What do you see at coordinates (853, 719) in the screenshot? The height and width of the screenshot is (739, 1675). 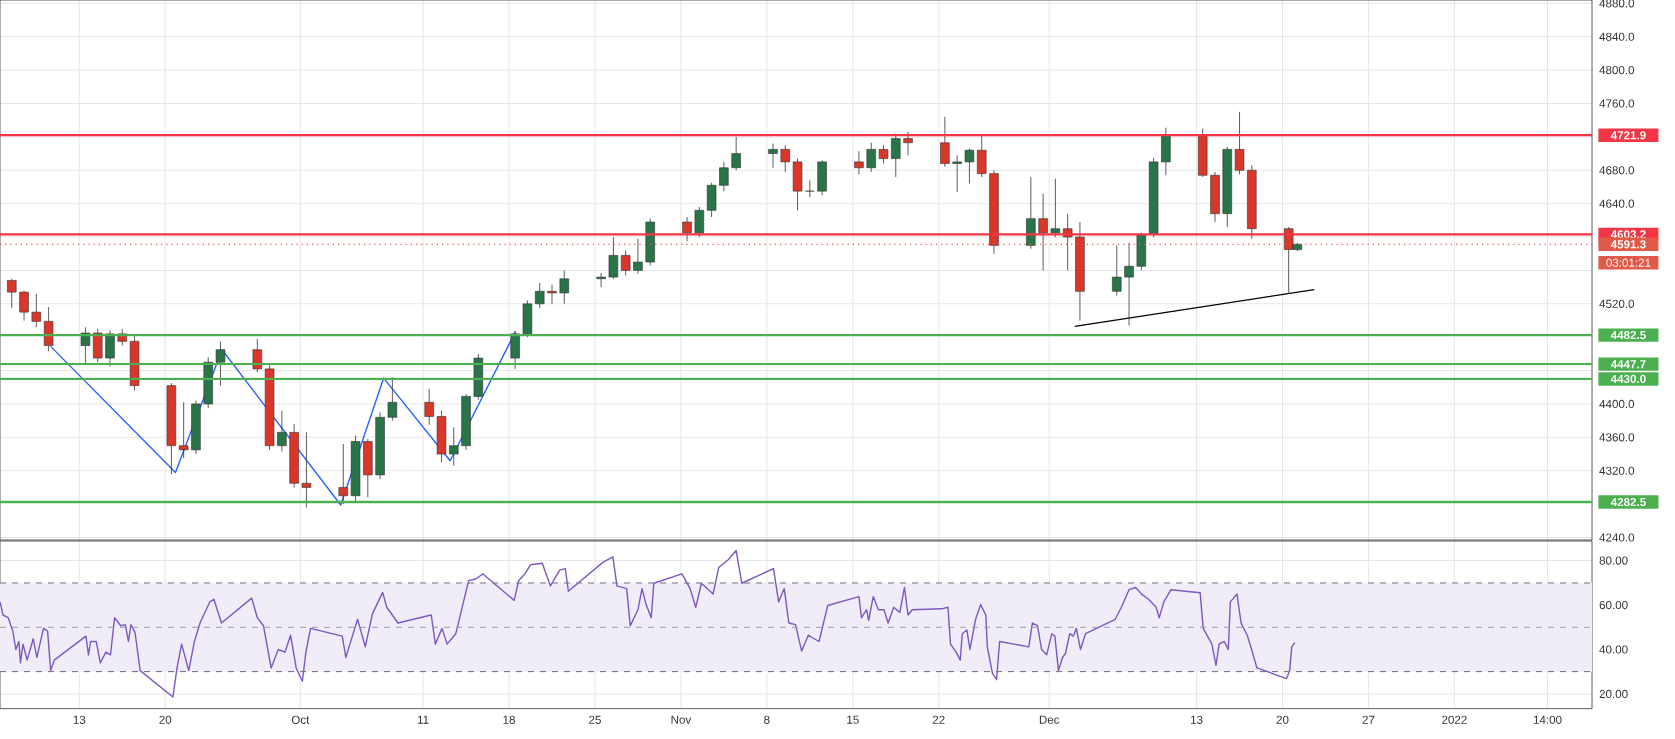 I see `x-tick-label: 15` at bounding box center [853, 719].